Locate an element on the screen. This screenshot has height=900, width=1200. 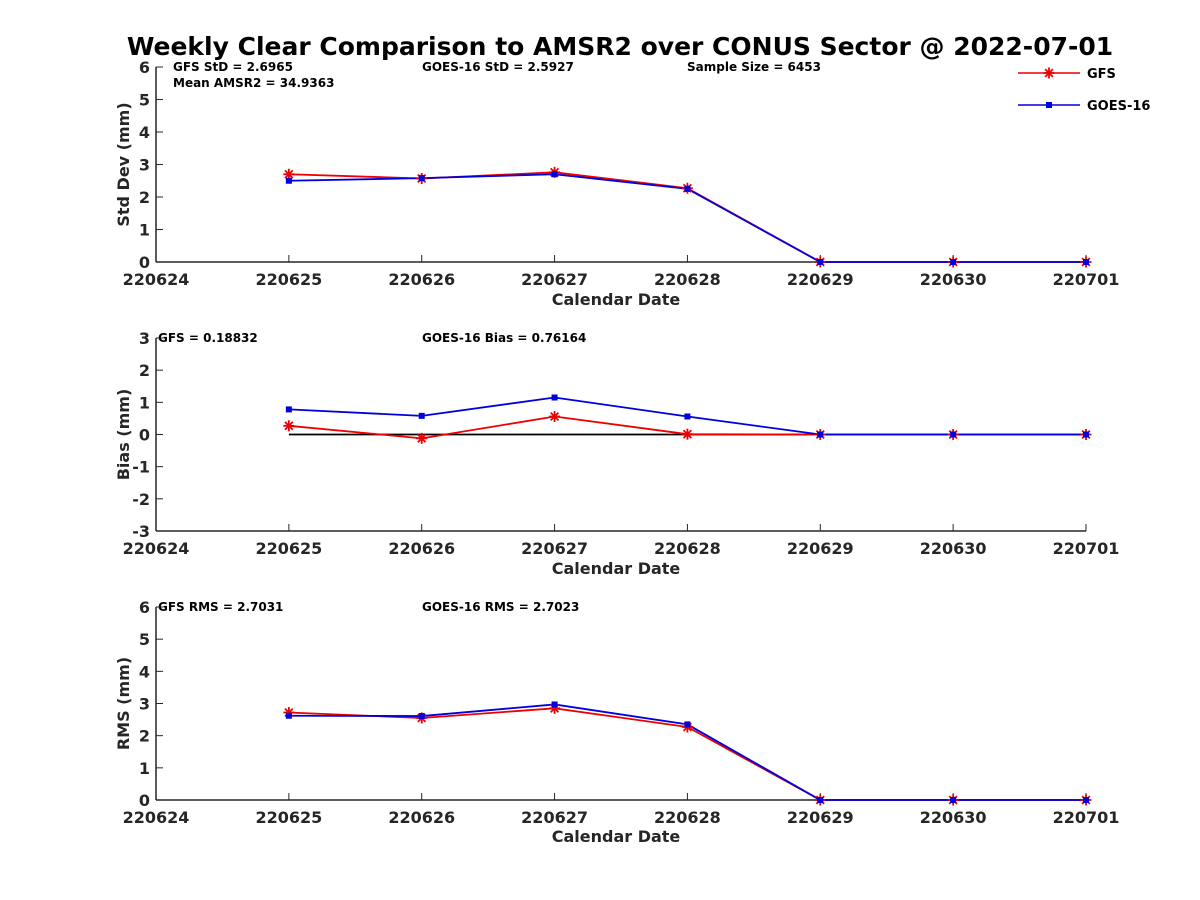
legend-asterisk is located at coordinates (1049, 73).